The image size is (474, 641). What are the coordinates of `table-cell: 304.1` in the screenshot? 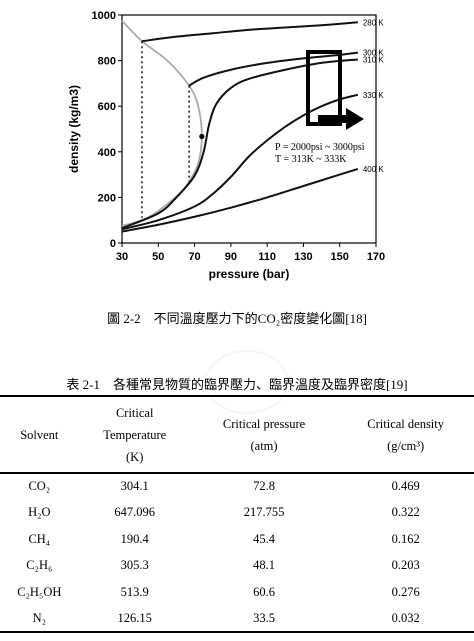 It's located at (134, 486).